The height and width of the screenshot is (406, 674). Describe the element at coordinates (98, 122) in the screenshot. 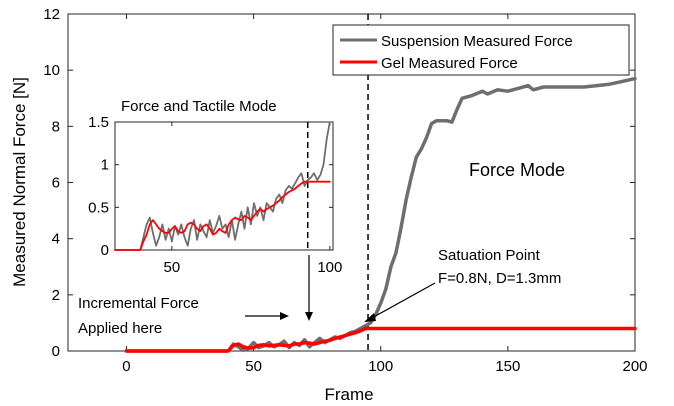

I see `y-tick-label: 1.5` at that location.